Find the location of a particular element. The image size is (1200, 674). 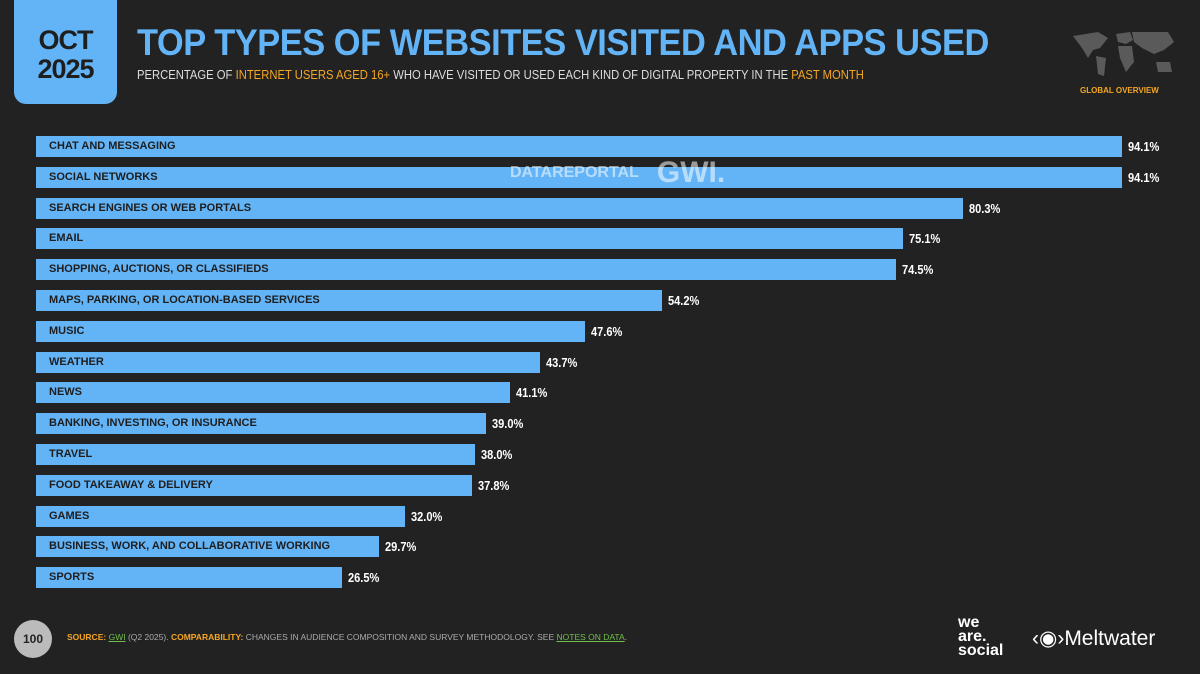

date-month: OCT is located at coordinates (66, 40).